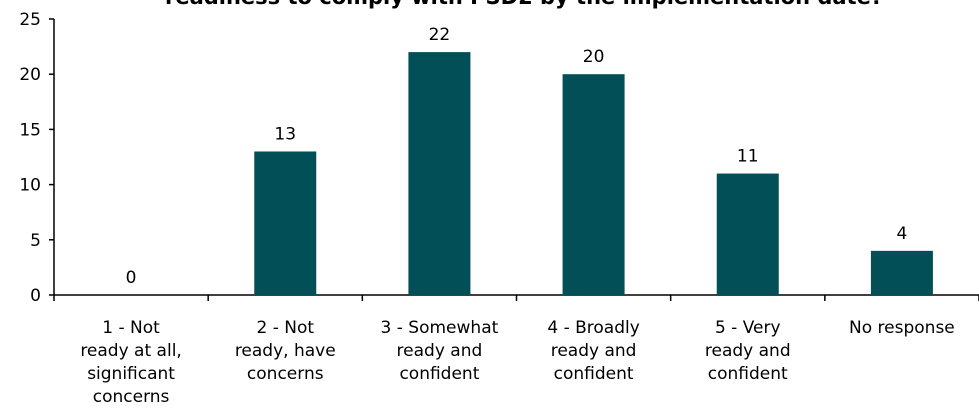  What do you see at coordinates (131, 278) in the screenshot?
I see `data-label: 0` at bounding box center [131, 278].